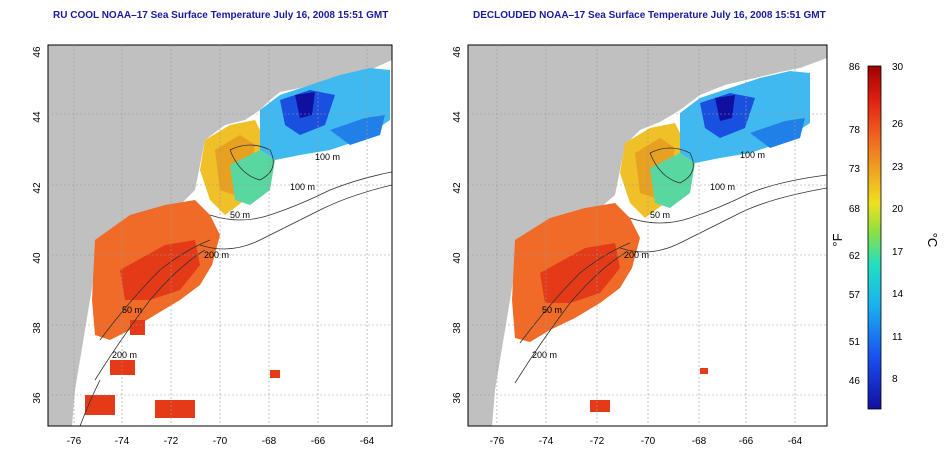 The width and height of the screenshot is (950, 475). I want to click on colorbar, so click(874, 237).